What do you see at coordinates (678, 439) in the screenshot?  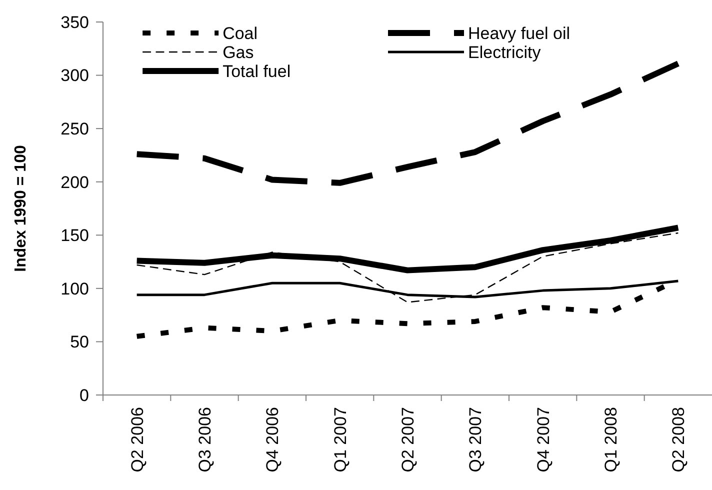 I see `x-tick-label: Q2 2008` at bounding box center [678, 439].